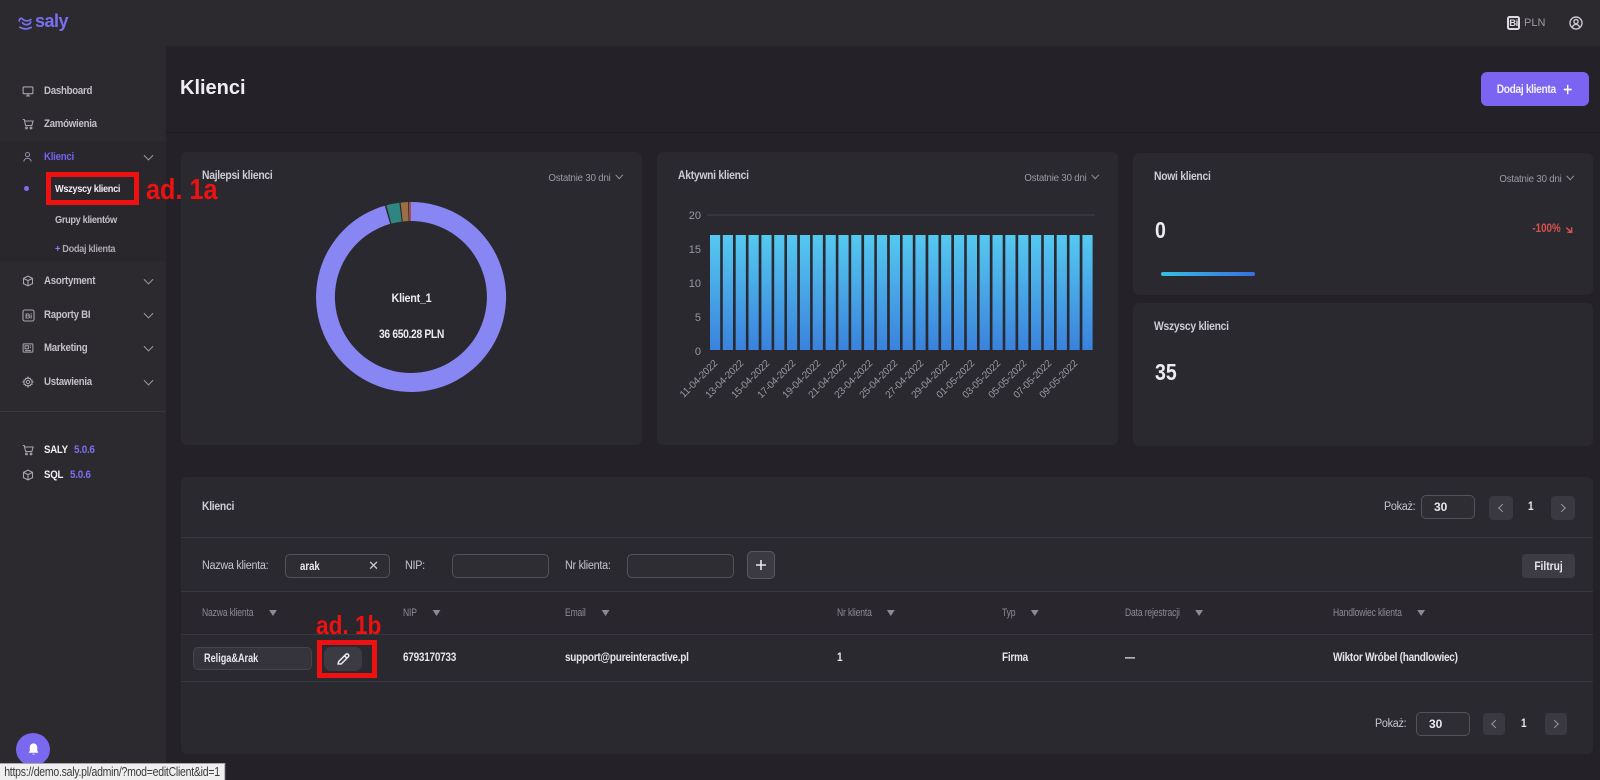 This screenshot has height=780, width=1600. I want to click on svg-text: Bi, so click(28, 315).